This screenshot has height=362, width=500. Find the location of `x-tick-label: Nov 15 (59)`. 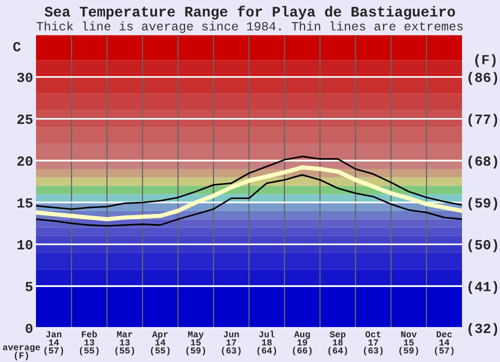

x-tick-label: Nov 15 (59) is located at coordinates (408, 343).